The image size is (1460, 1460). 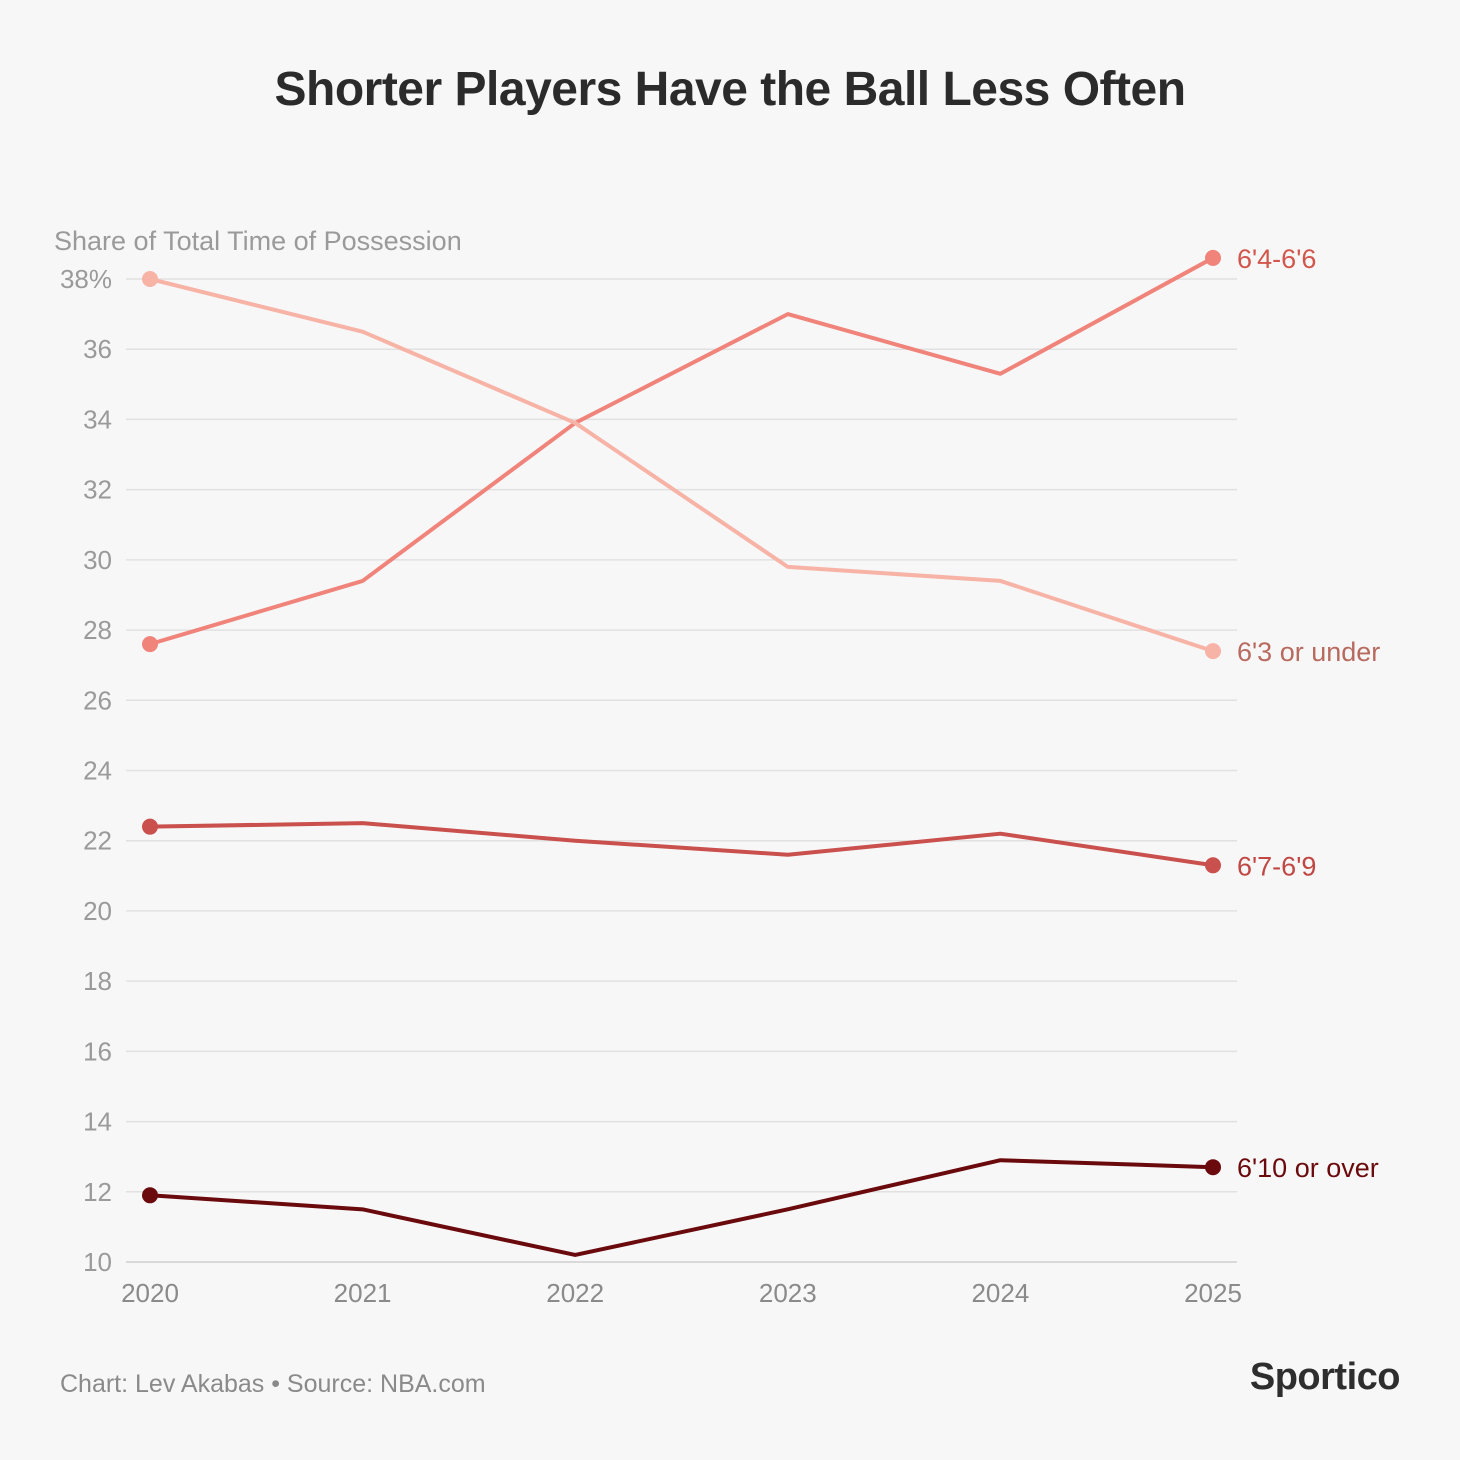 I want to click on y-tick-label: 34, so click(x=97, y=419).